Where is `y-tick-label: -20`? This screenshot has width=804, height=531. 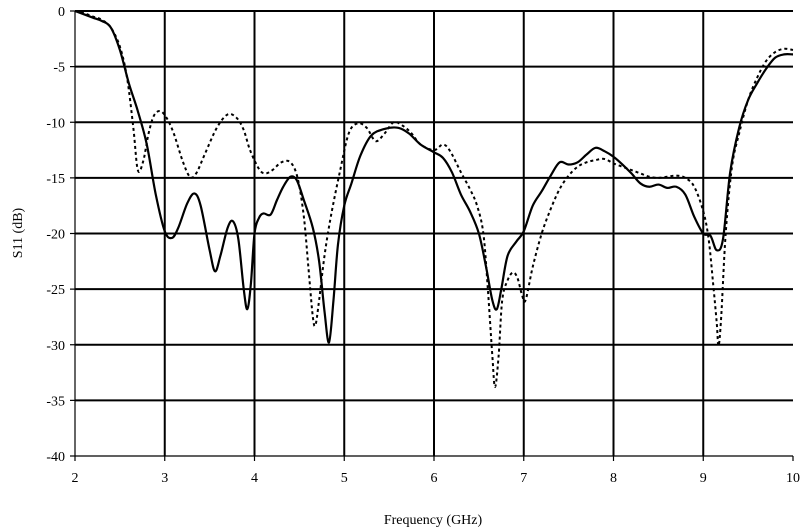
y-tick-label: -20 is located at coordinates (55, 235).